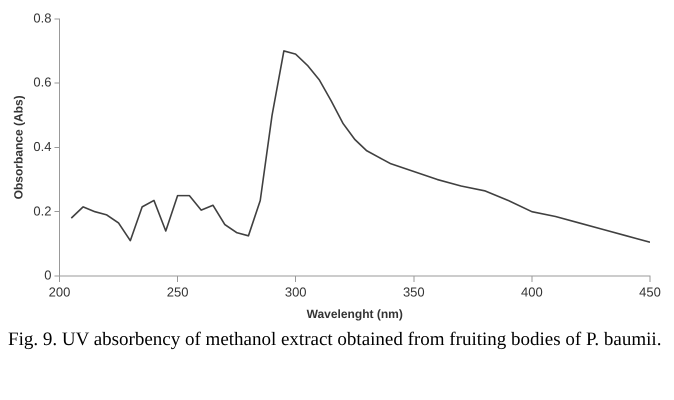  What do you see at coordinates (59, 292) in the screenshot?
I see `x-tick-label: 200` at bounding box center [59, 292].